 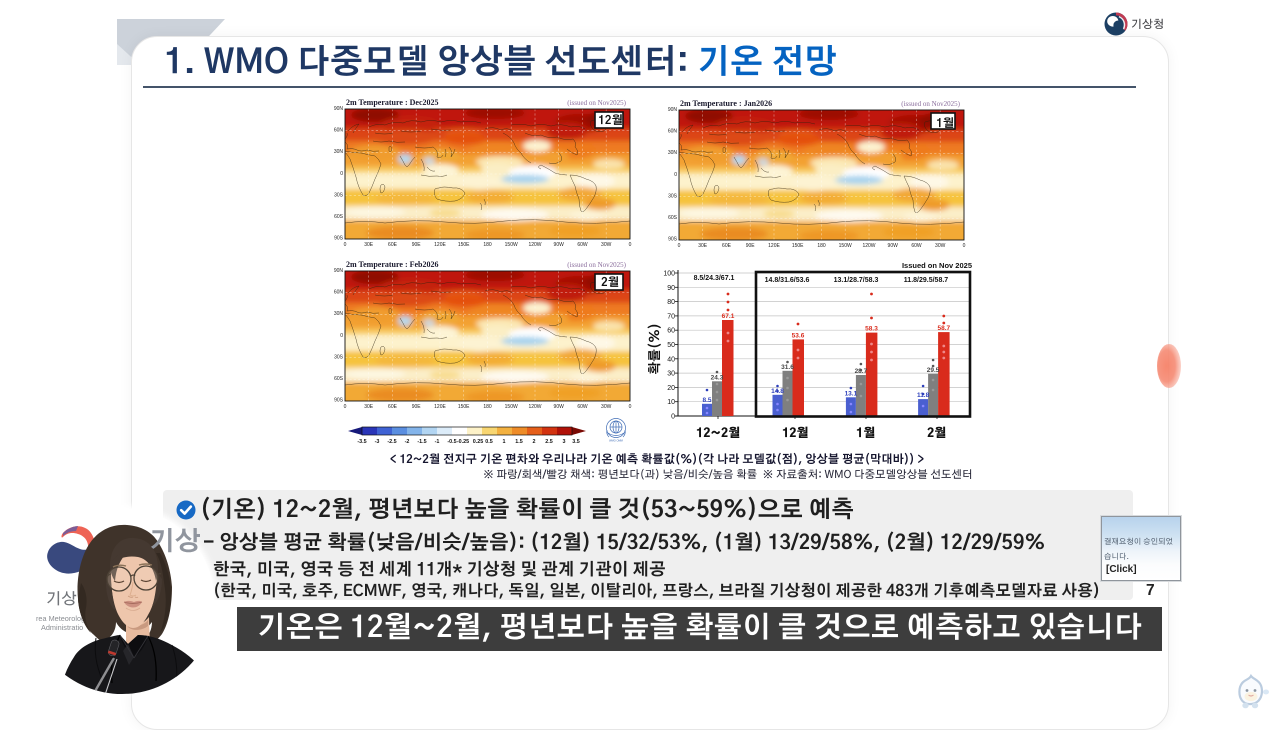 I want to click on svg-text: 100, so click(x=669, y=274).